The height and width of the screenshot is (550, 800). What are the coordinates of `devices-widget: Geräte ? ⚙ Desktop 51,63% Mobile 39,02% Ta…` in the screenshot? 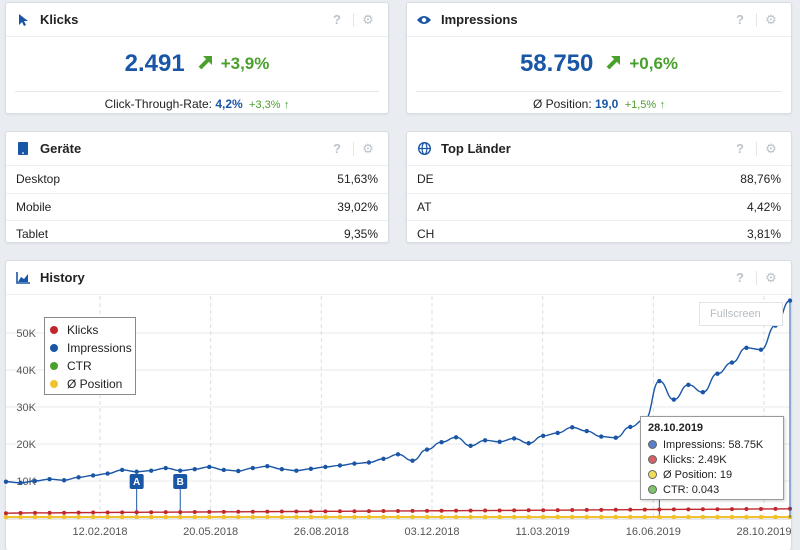 It's located at (197, 187).